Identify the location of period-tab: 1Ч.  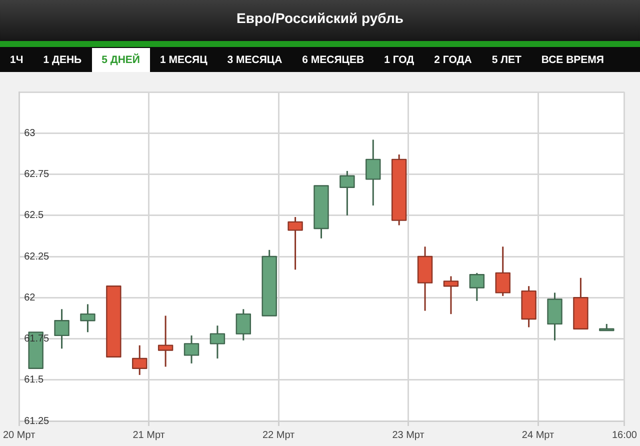
(17, 60).